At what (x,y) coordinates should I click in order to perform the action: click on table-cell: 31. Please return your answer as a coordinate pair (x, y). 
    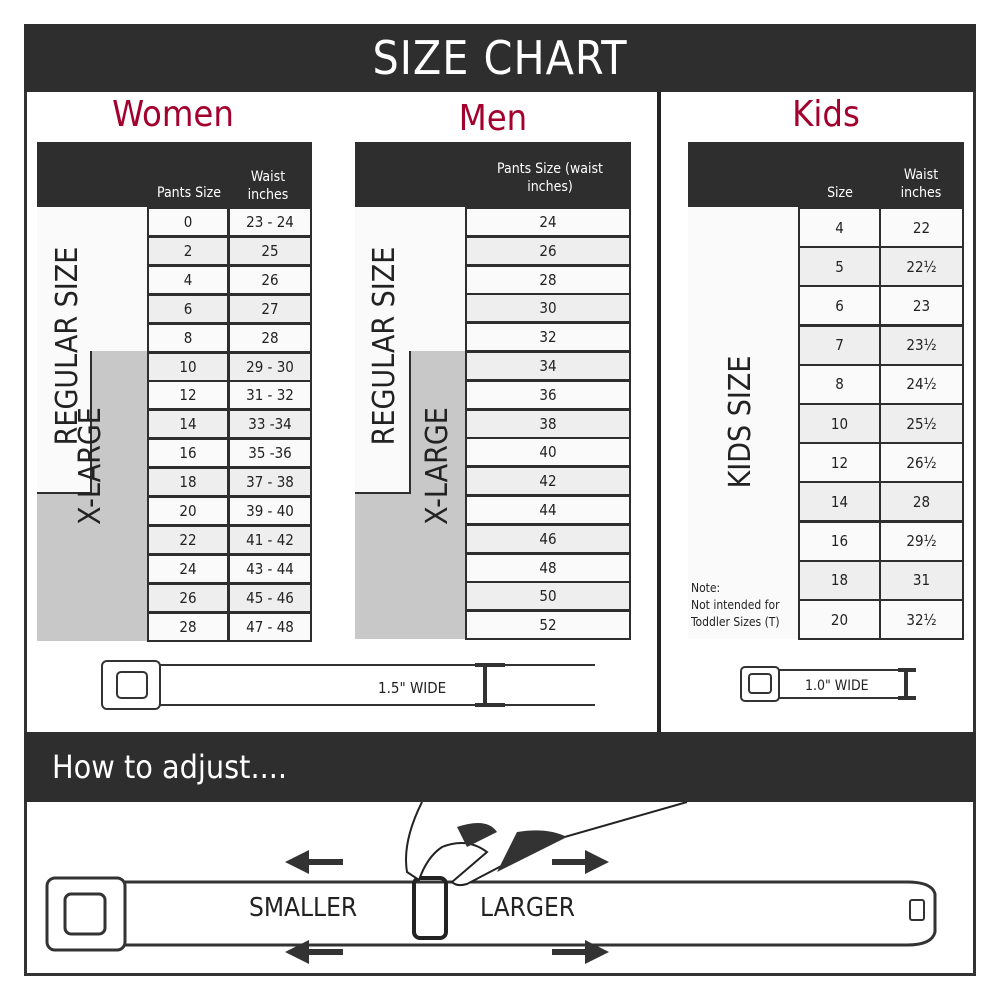
    Looking at the image, I should click on (921, 580).